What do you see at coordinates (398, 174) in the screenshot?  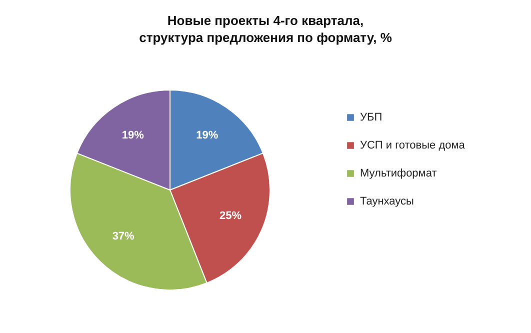 I see `legend-label: Мультиформат` at bounding box center [398, 174].